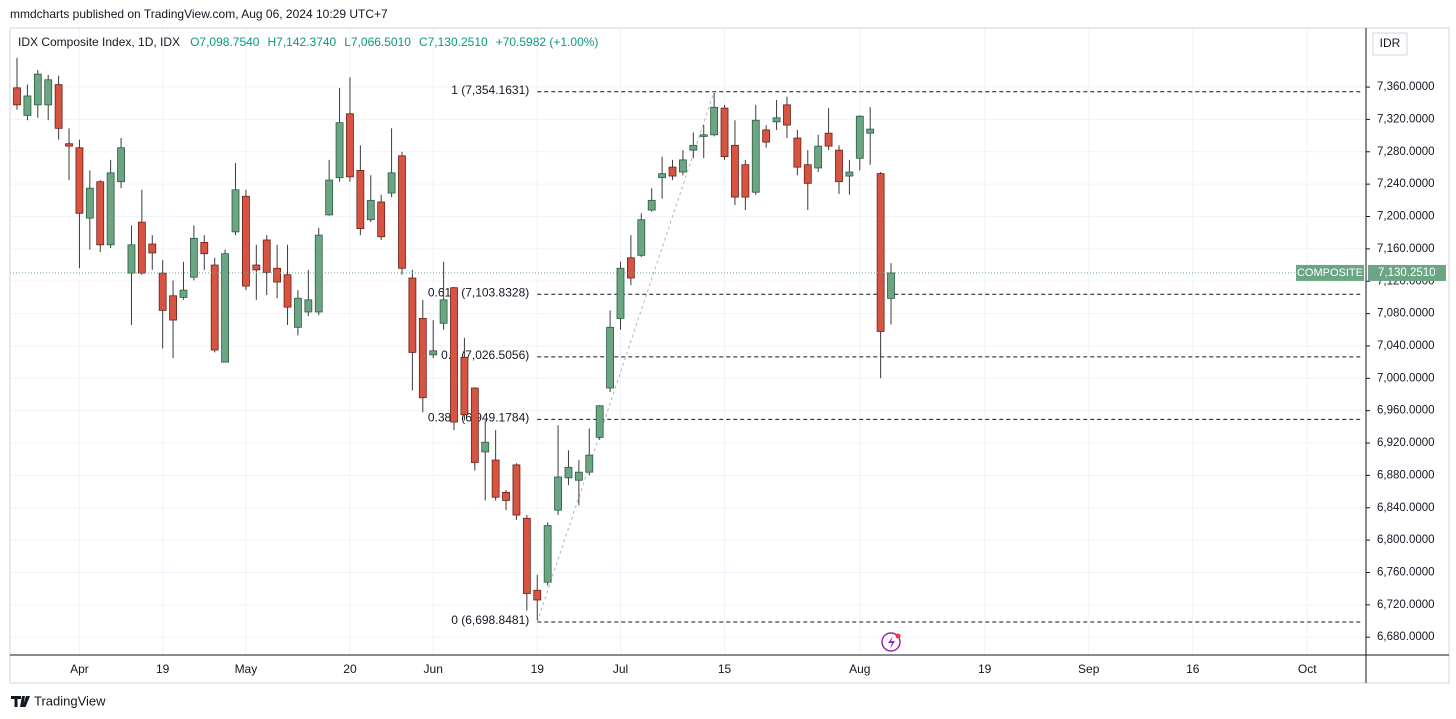 This screenshot has height=719, width=1456. I want to click on symbol: IDX Composite Index, 1D, IDX, so click(99, 42).